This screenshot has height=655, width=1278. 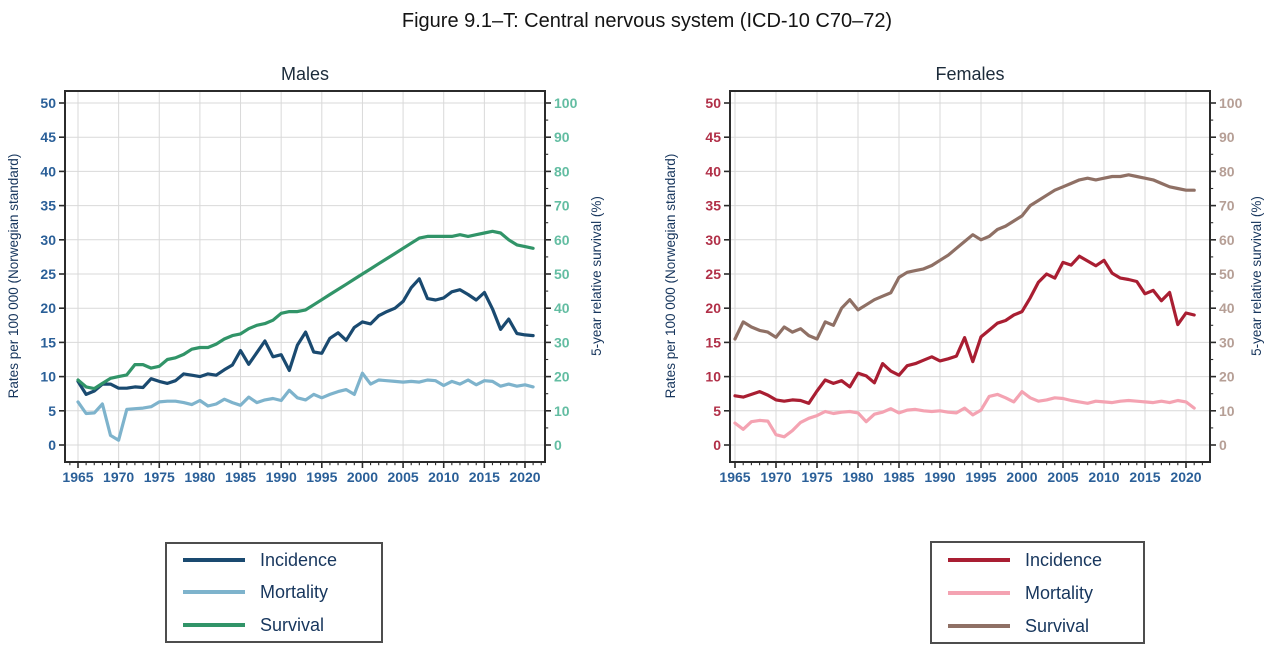 I want to click on females-legend: Incidence Mortality Survival, so click(x=1037, y=592).